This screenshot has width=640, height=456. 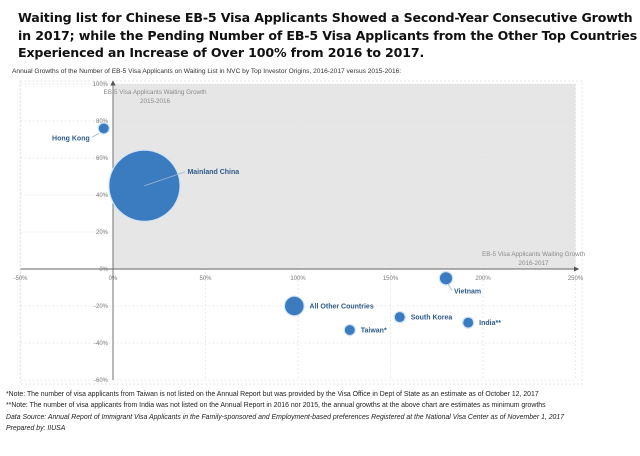 What do you see at coordinates (205, 279) in the screenshot?
I see `x-tick-label: 50%` at bounding box center [205, 279].